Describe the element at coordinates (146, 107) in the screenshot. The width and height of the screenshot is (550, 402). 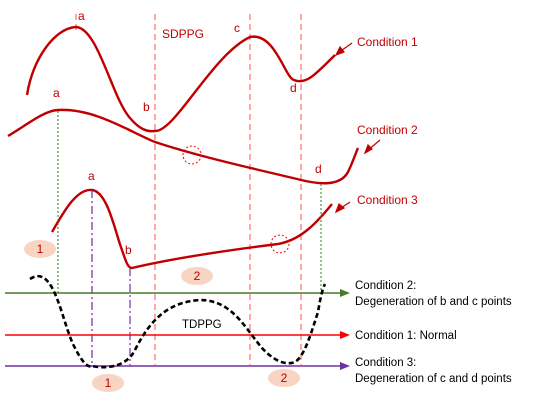
I see `point-label-c1-b: b` at that location.